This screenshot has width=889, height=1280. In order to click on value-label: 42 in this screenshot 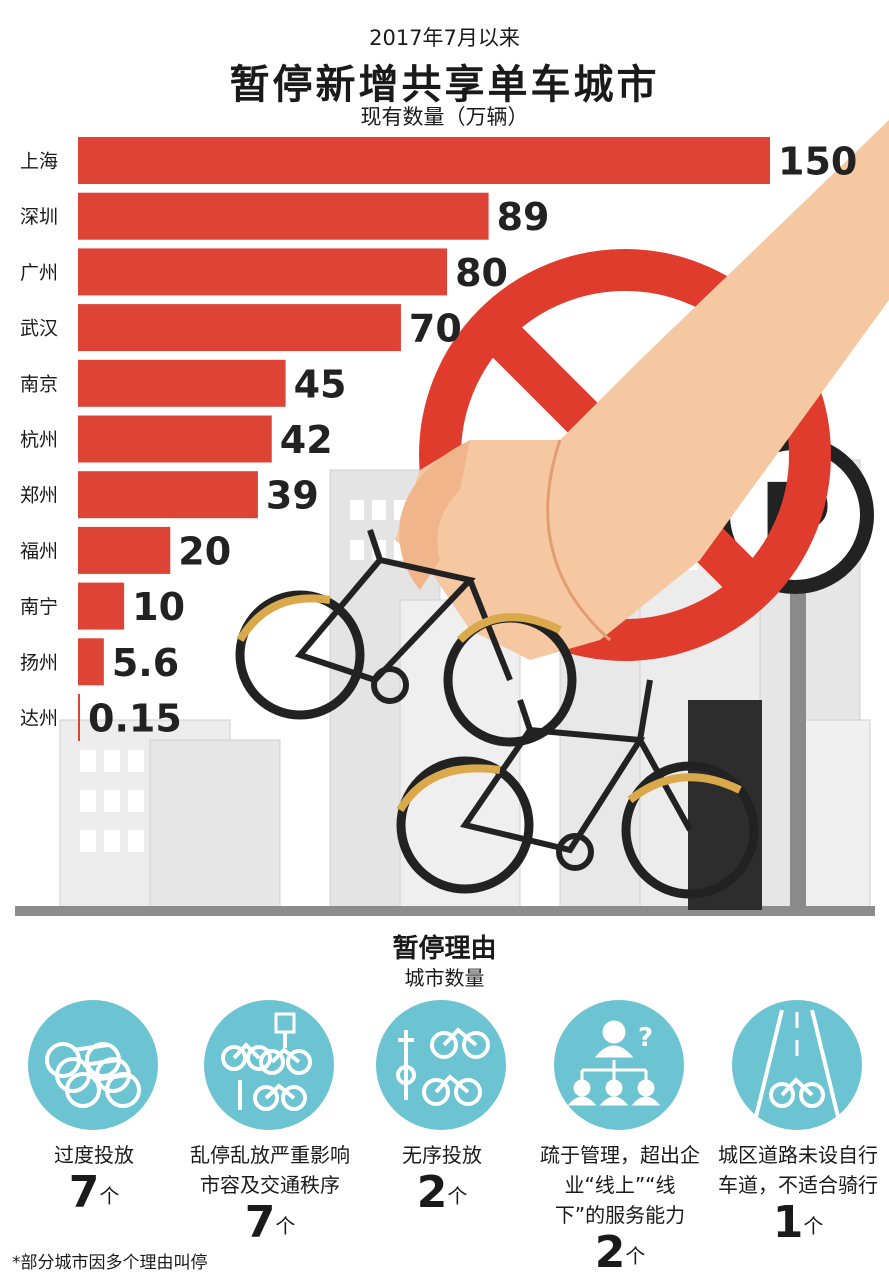, I will do `click(306, 440)`.